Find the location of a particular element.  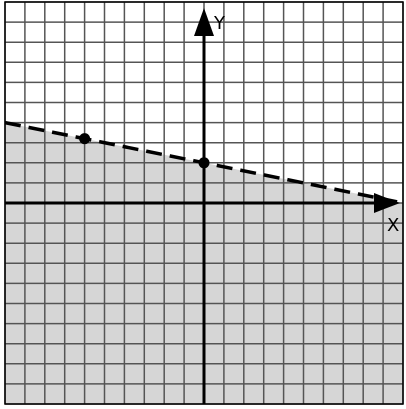

point-layer is located at coordinates (144, 151).